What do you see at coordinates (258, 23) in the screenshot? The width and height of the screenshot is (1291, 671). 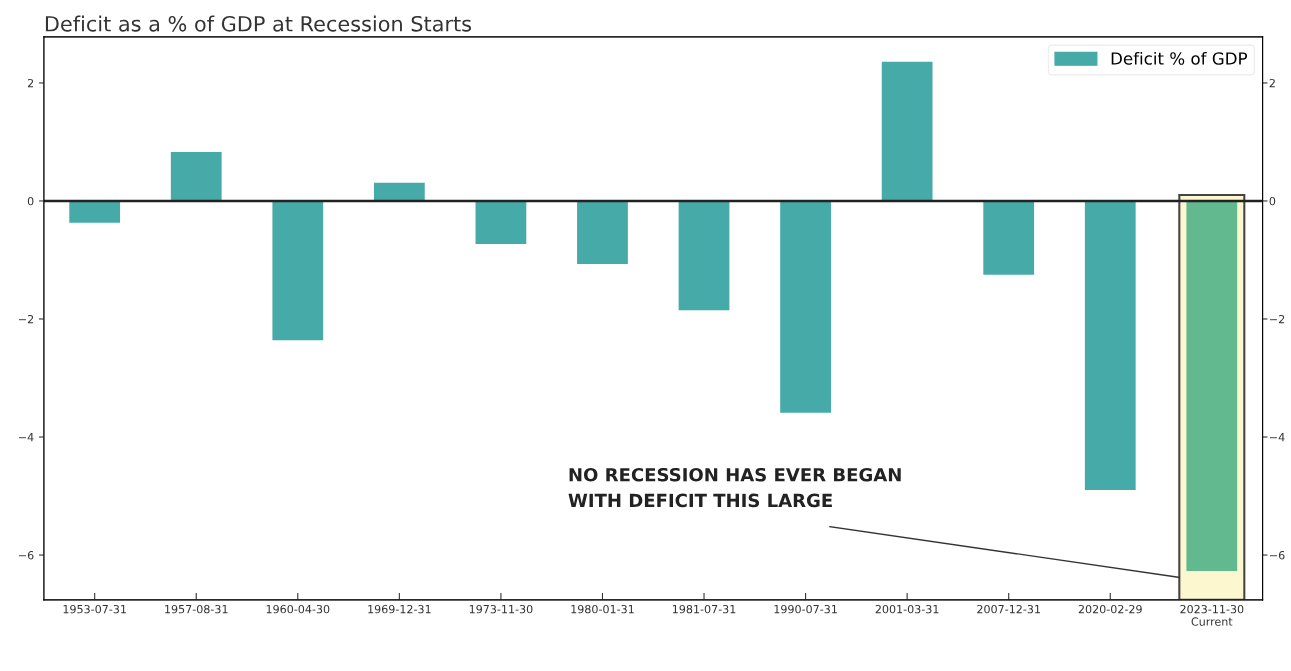 I see `chart-title: Deficit as a % of GDP at Recession Starts` at bounding box center [258, 23].